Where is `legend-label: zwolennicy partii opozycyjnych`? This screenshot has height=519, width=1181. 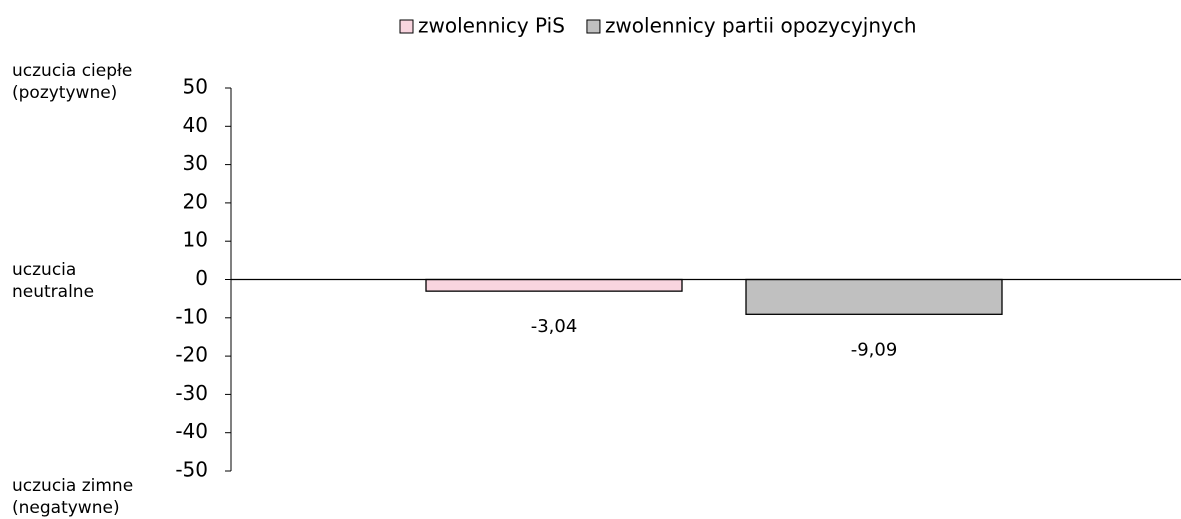
legend-label: zwolennicy partii opozycyjnych is located at coordinates (761, 26).